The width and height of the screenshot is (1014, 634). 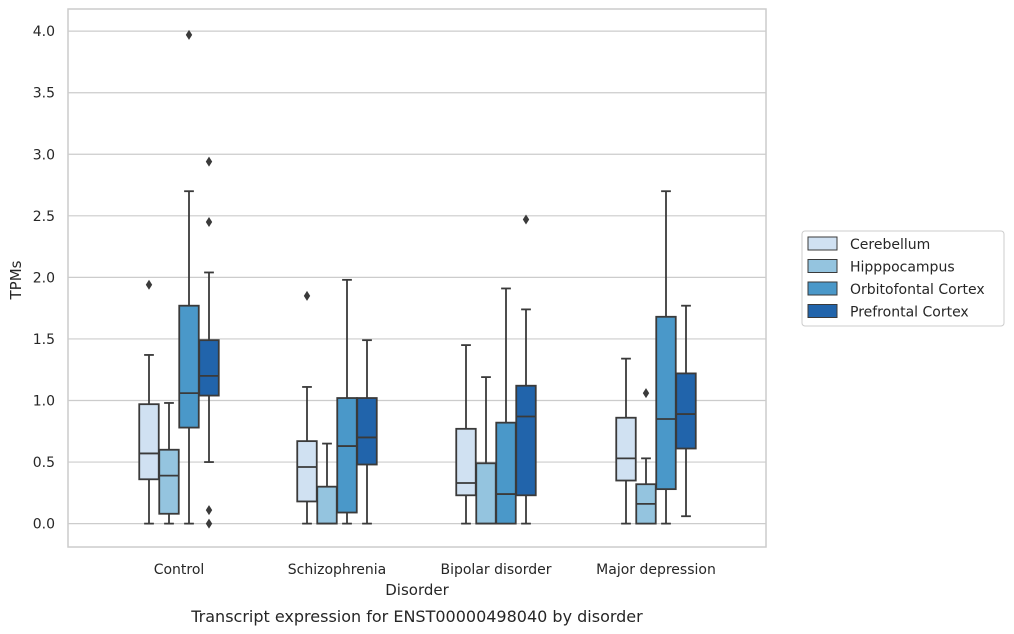 I want to click on y-tick-label: 0.0, so click(x=44, y=525).